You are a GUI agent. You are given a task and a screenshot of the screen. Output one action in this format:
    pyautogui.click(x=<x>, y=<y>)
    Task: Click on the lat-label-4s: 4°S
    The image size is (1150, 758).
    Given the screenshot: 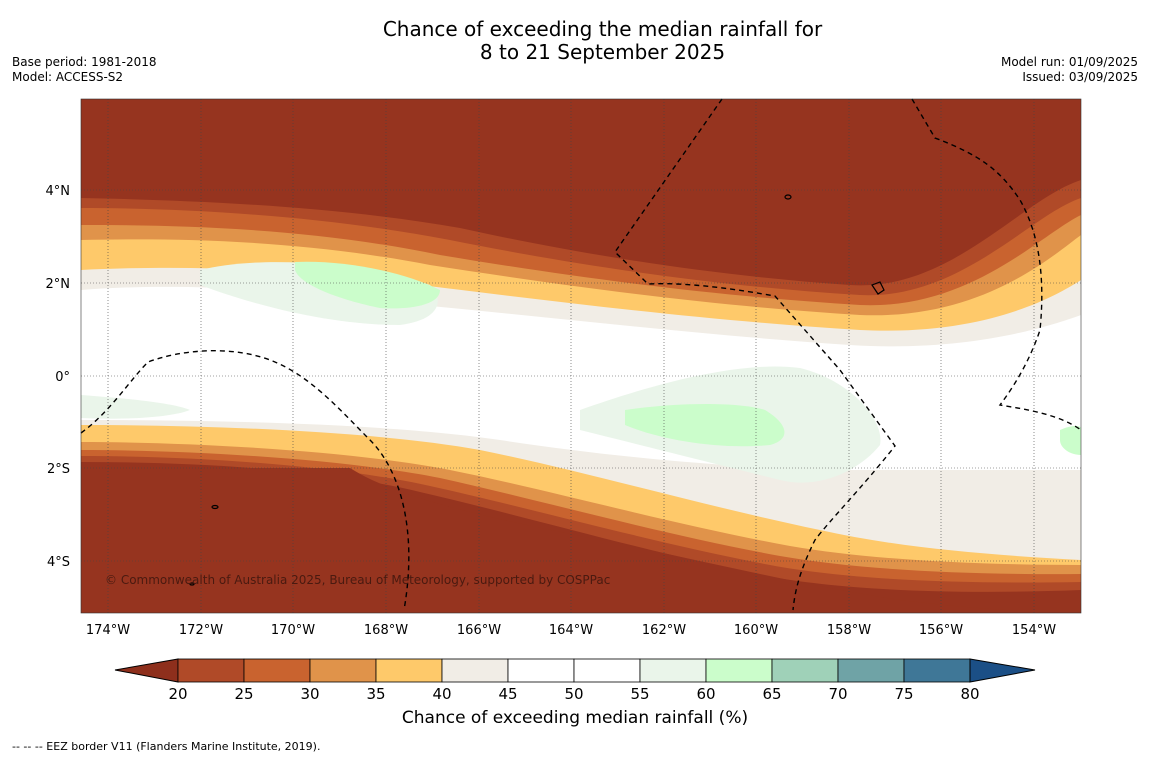 What is the action you would take?
    pyautogui.click(x=58, y=562)
    